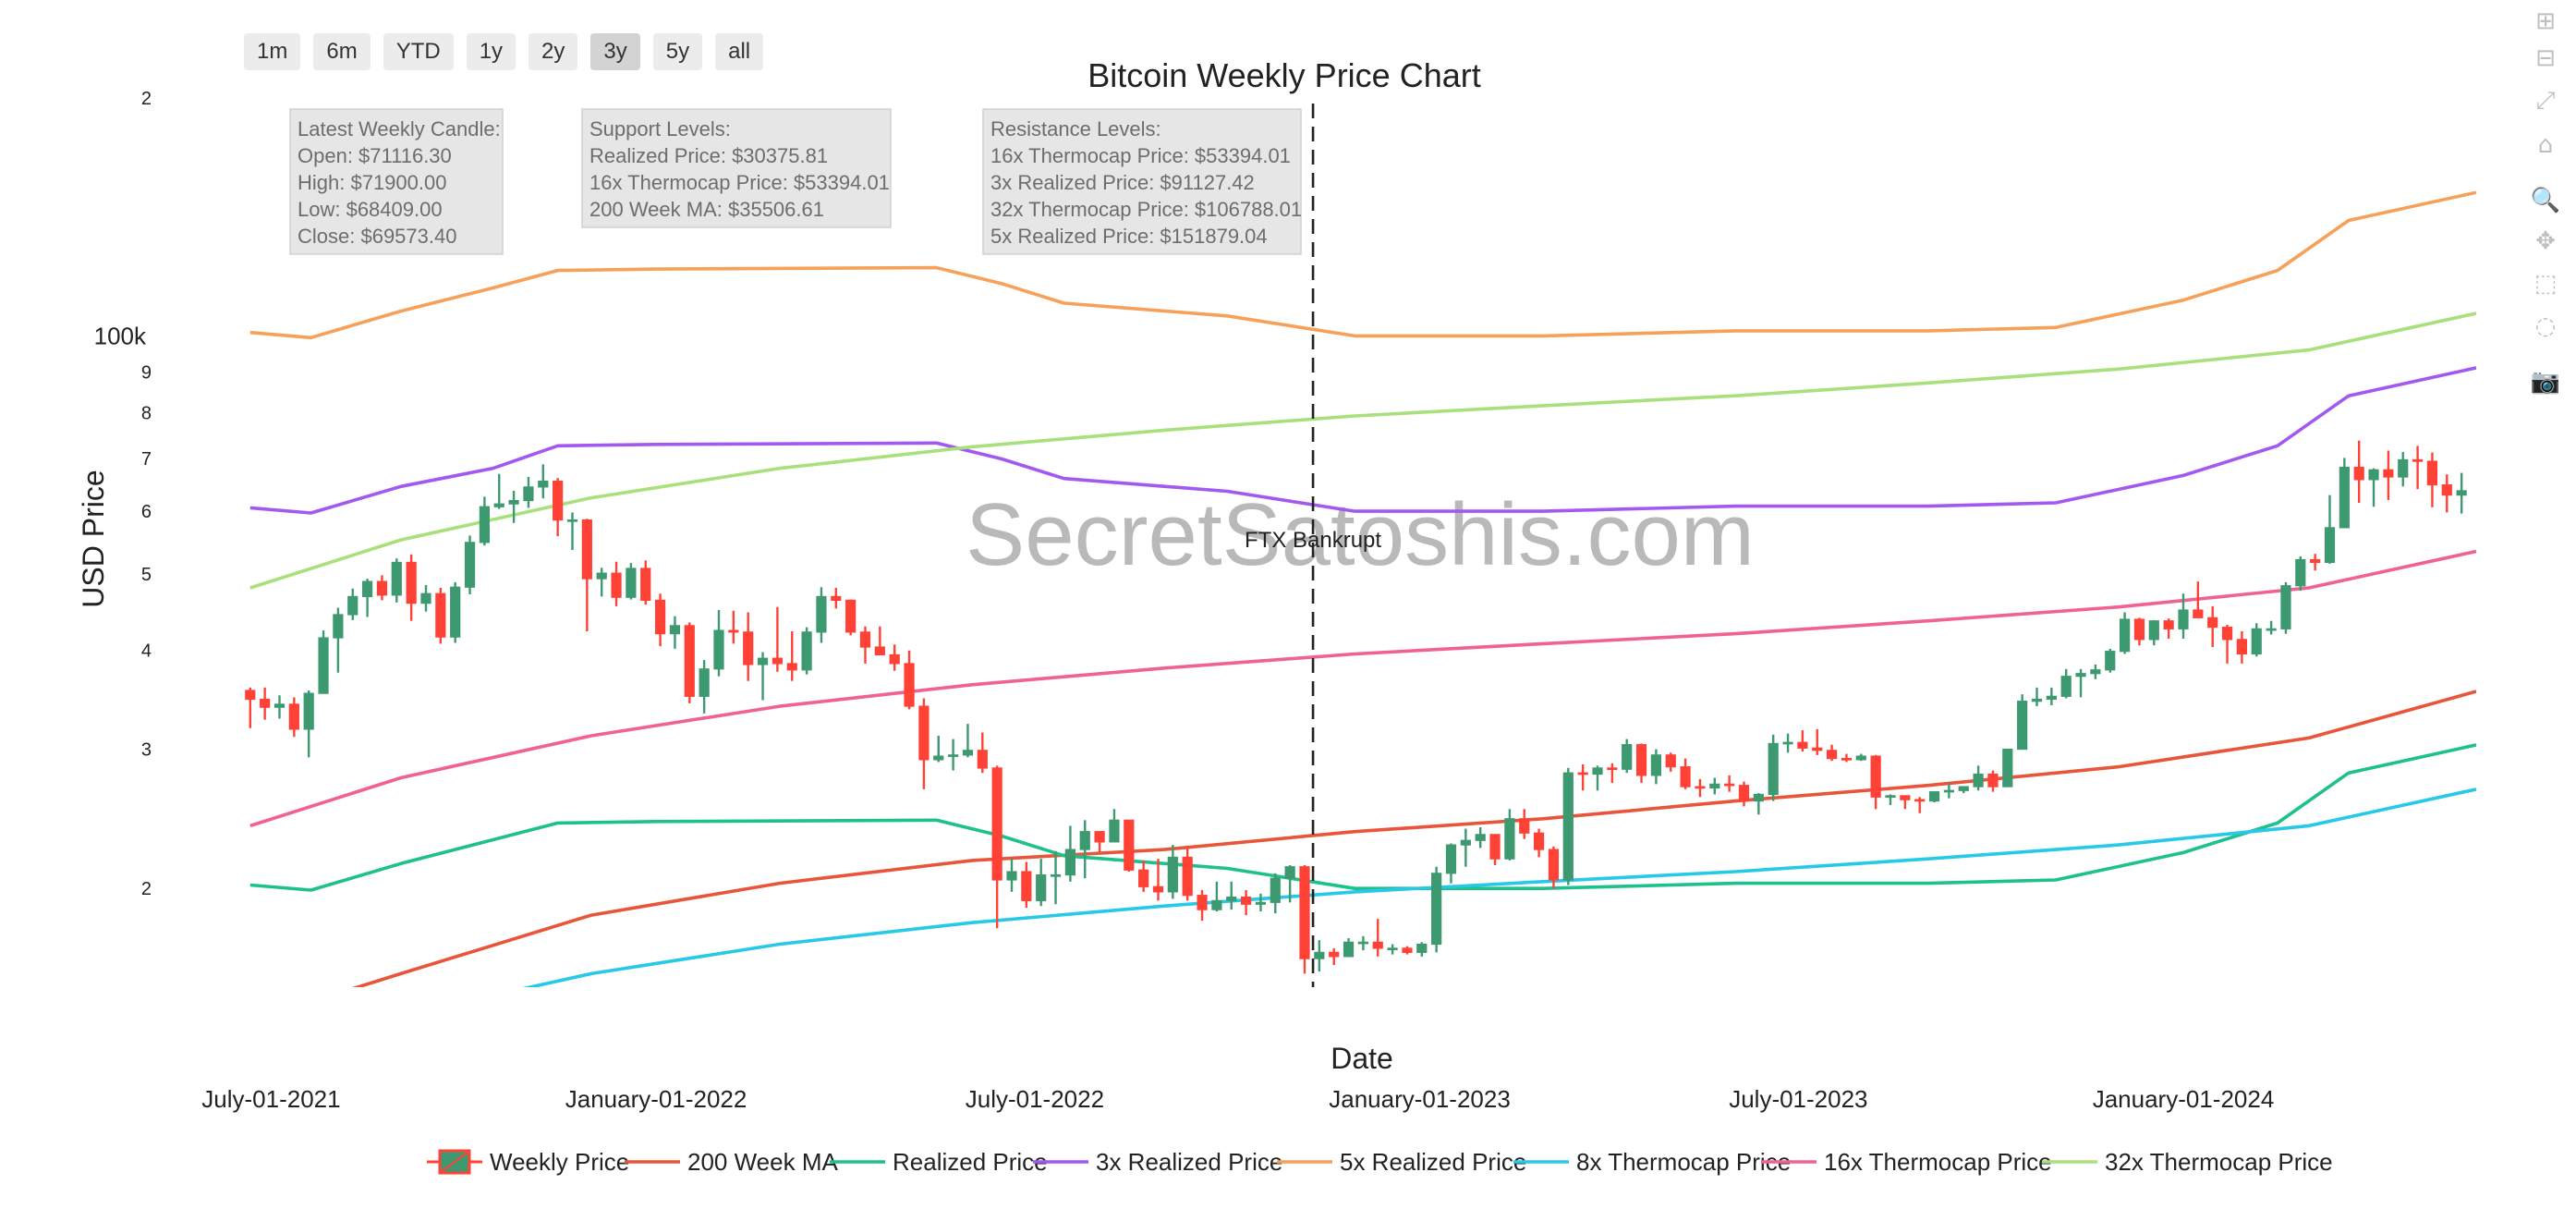  What do you see at coordinates (146, 459) in the screenshot?
I see `y-tick-label: 7` at bounding box center [146, 459].